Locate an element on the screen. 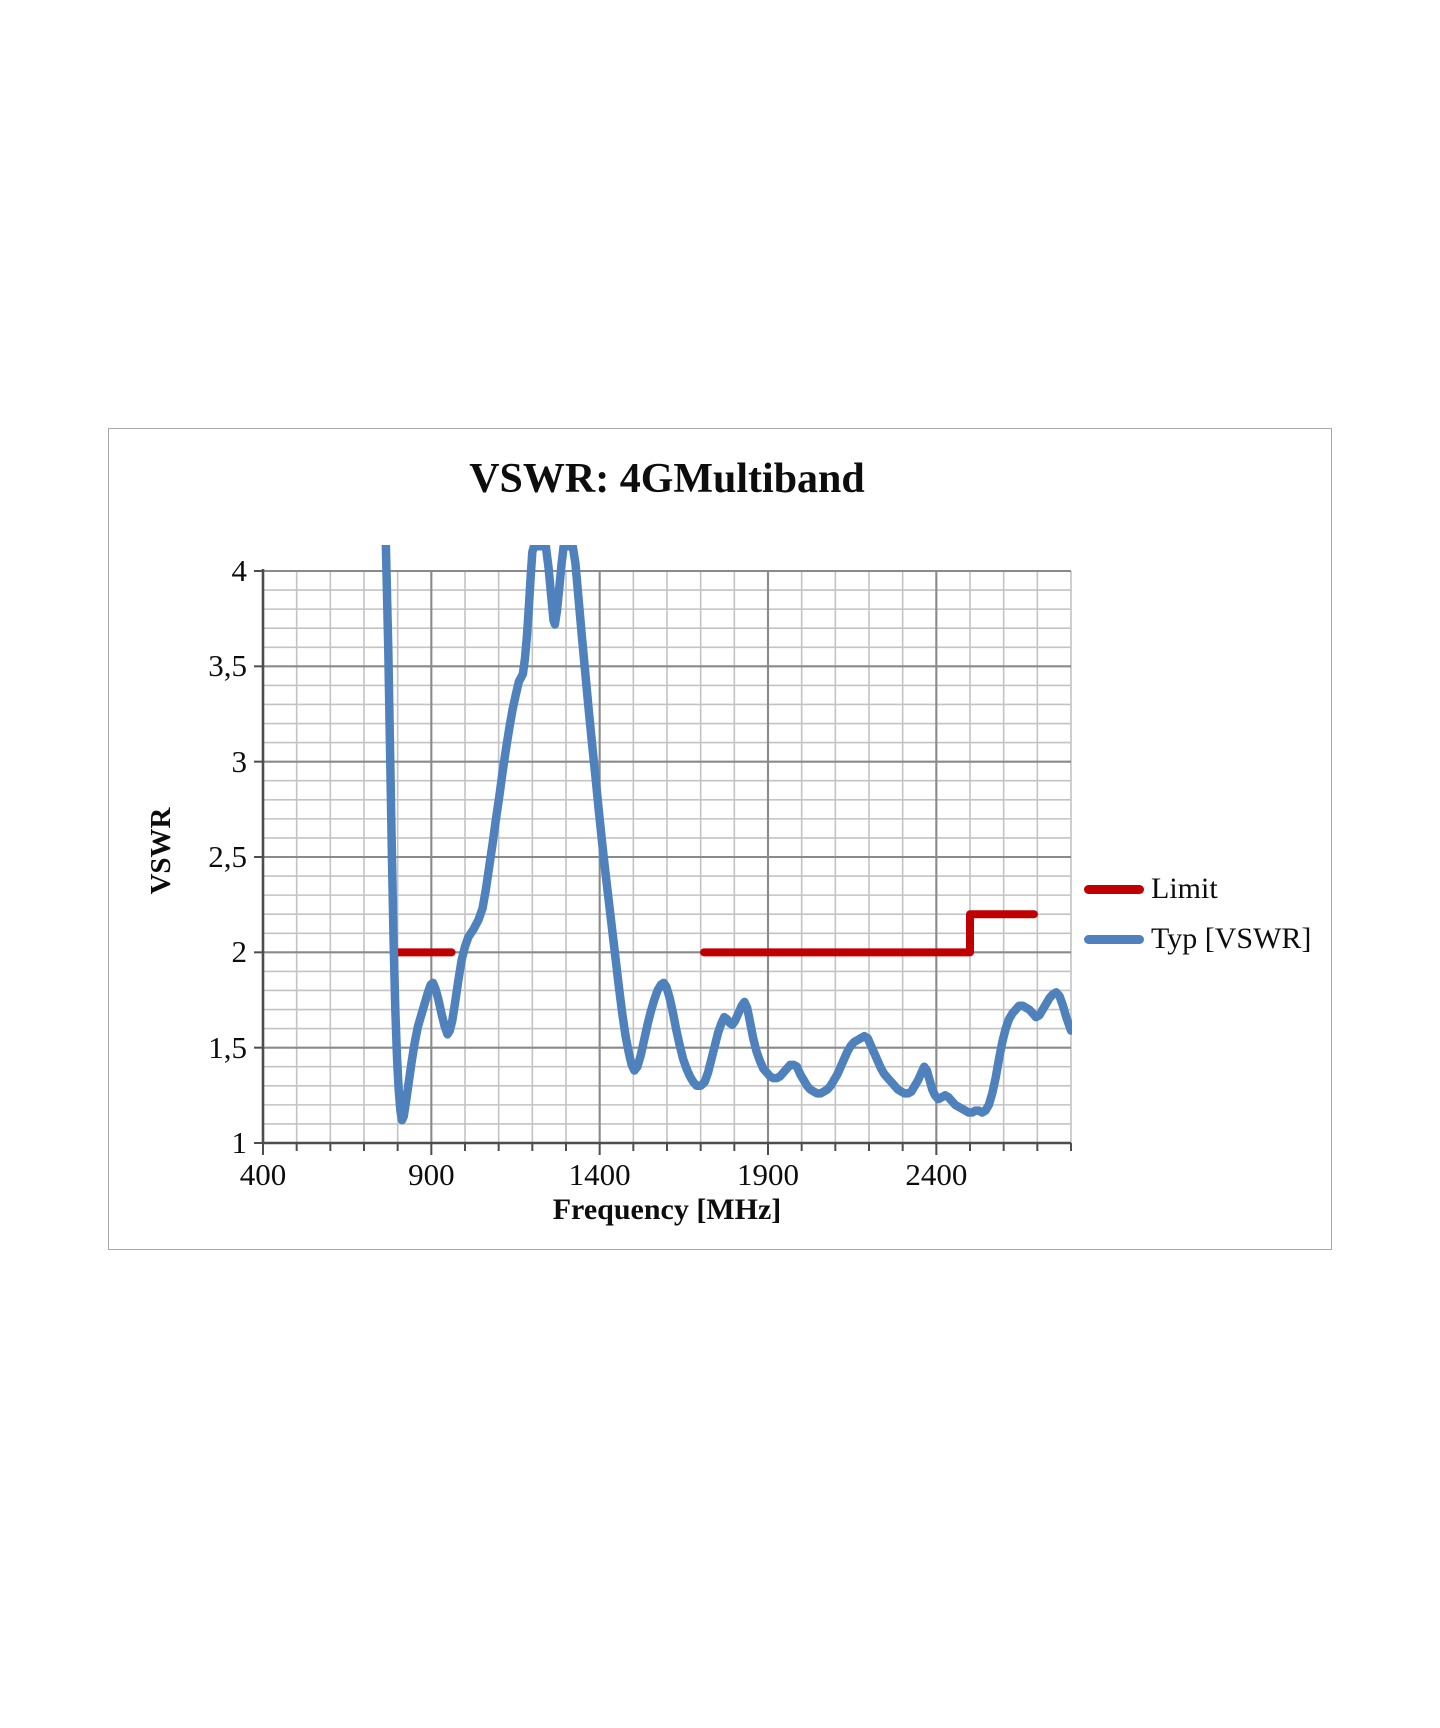 Image resolution: width=1440 pixels, height=1728 pixels. legend-label-limit: Limit is located at coordinates (1184, 888).